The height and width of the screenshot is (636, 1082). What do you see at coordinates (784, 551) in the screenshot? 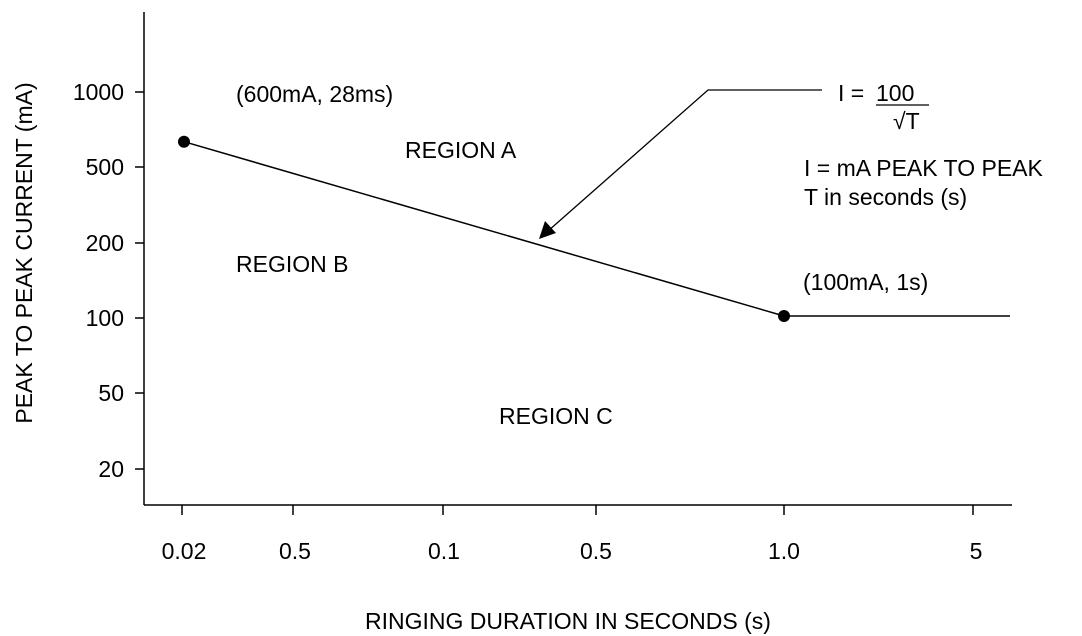
I see `x-tick-label: 1.0` at bounding box center [784, 551].